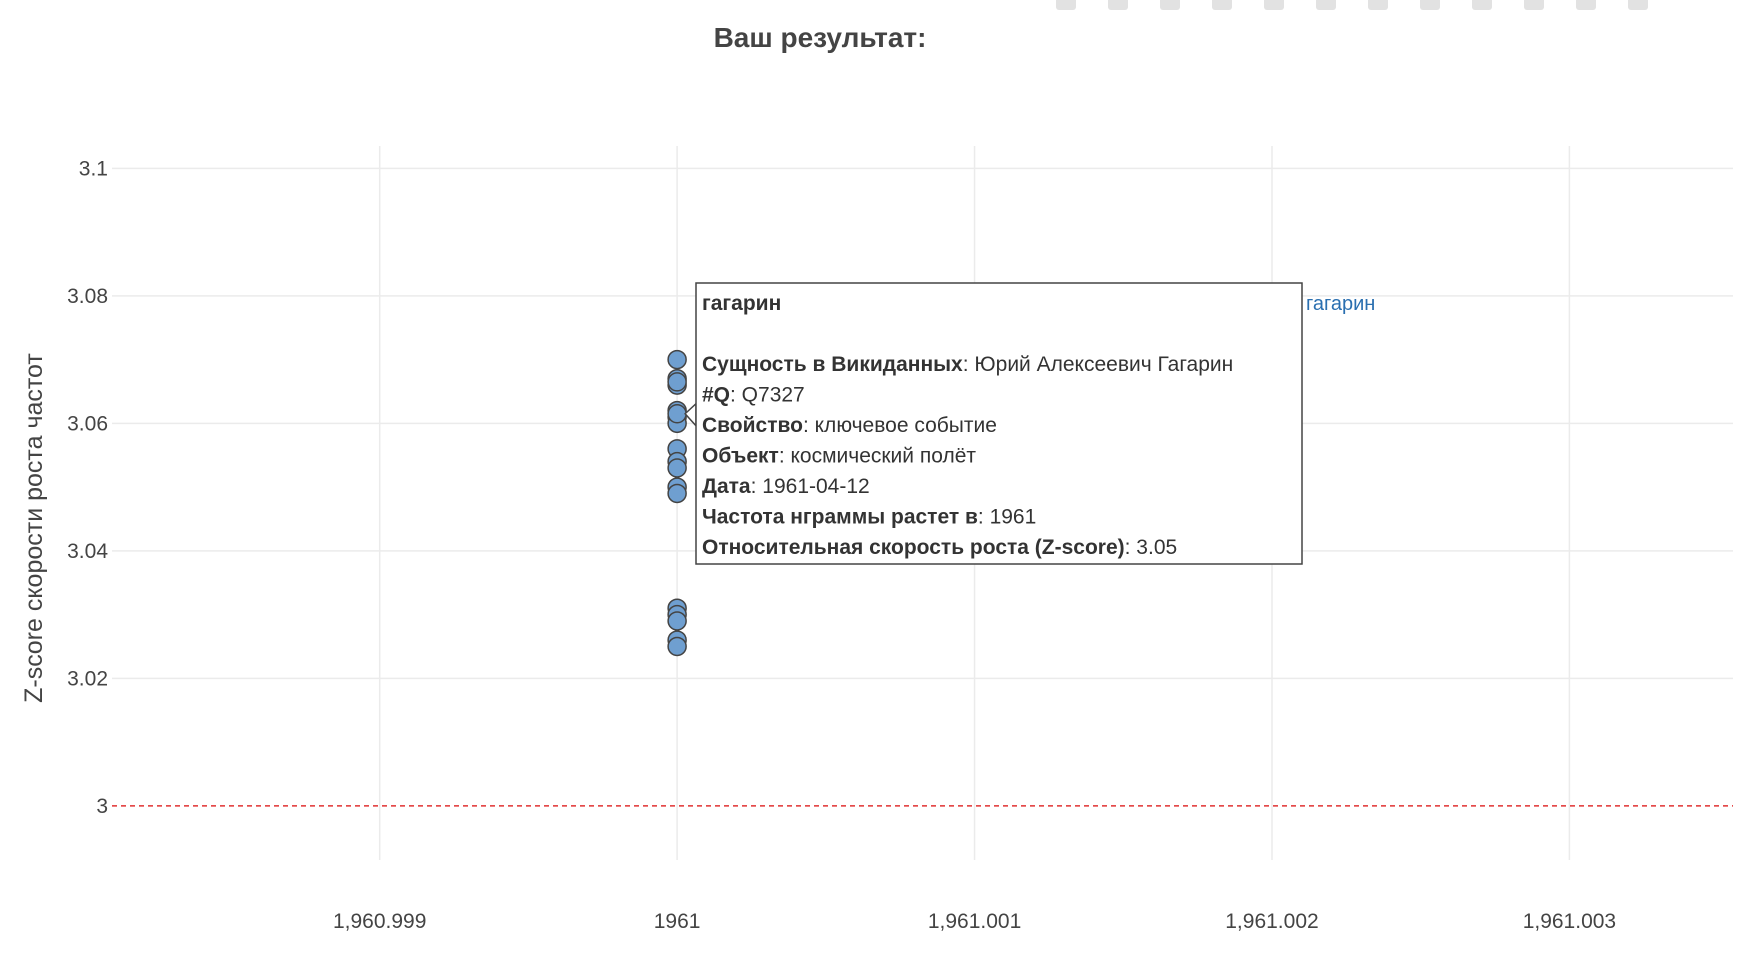 This screenshot has width=1756, height=960. I want to click on compare-hover-icon, so click(1586, 5).